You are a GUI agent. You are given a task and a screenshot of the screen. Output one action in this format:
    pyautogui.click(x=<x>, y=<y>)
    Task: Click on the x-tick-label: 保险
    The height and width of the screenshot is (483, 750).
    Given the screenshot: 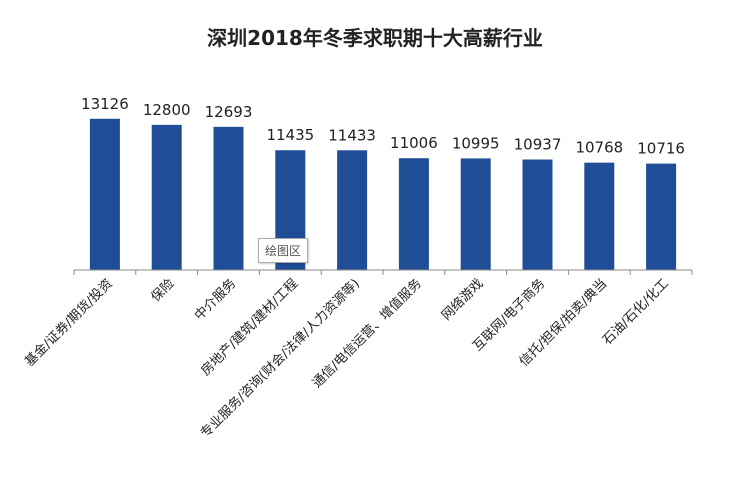 What is the action you would take?
    pyautogui.click(x=163, y=290)
    